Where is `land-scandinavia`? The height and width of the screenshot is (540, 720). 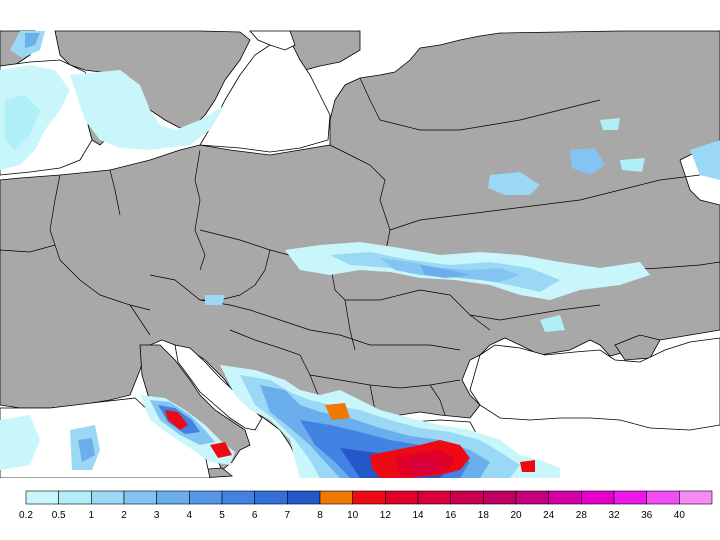
land-scandinavia is located at coordinates (152, 79).